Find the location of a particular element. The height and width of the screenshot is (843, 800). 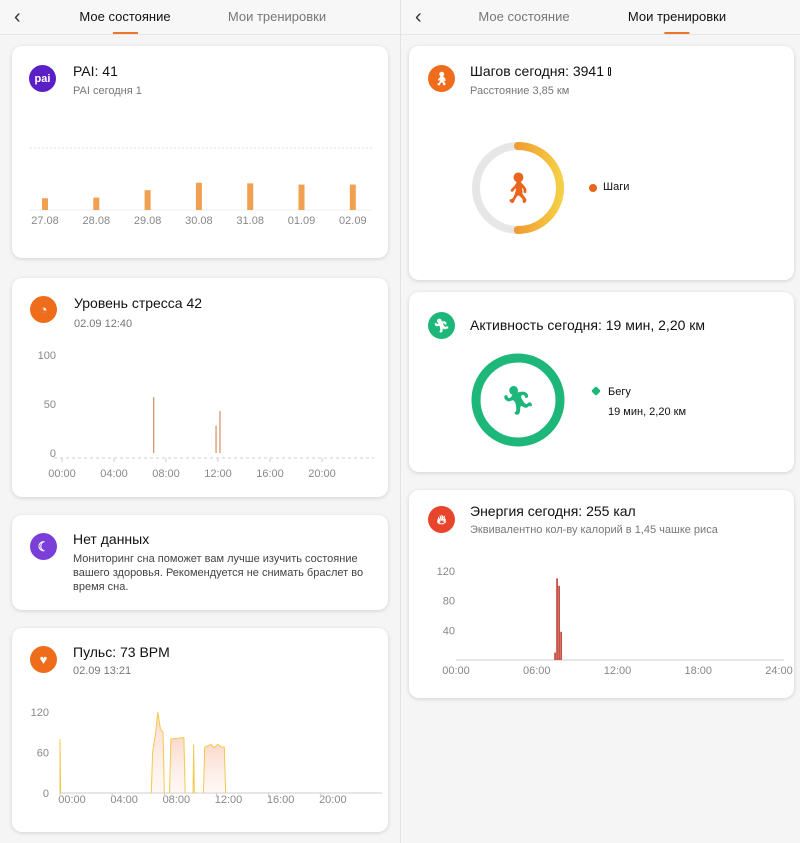

x-tick-label: 27.08 is located at coordinates (45, 221).